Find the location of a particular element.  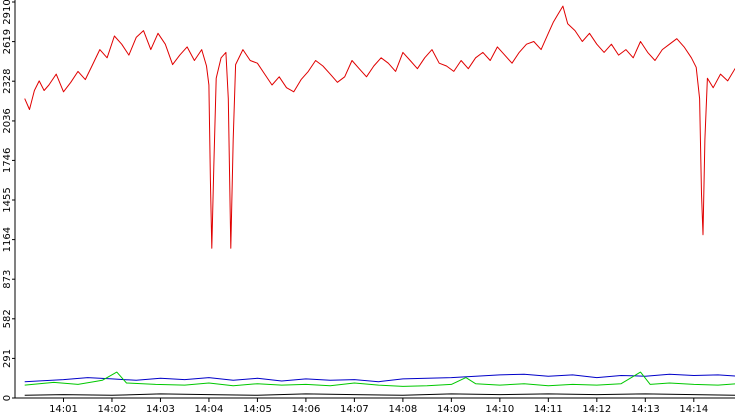

y-tick-label: 1164 is located at coordinates (7, 239).